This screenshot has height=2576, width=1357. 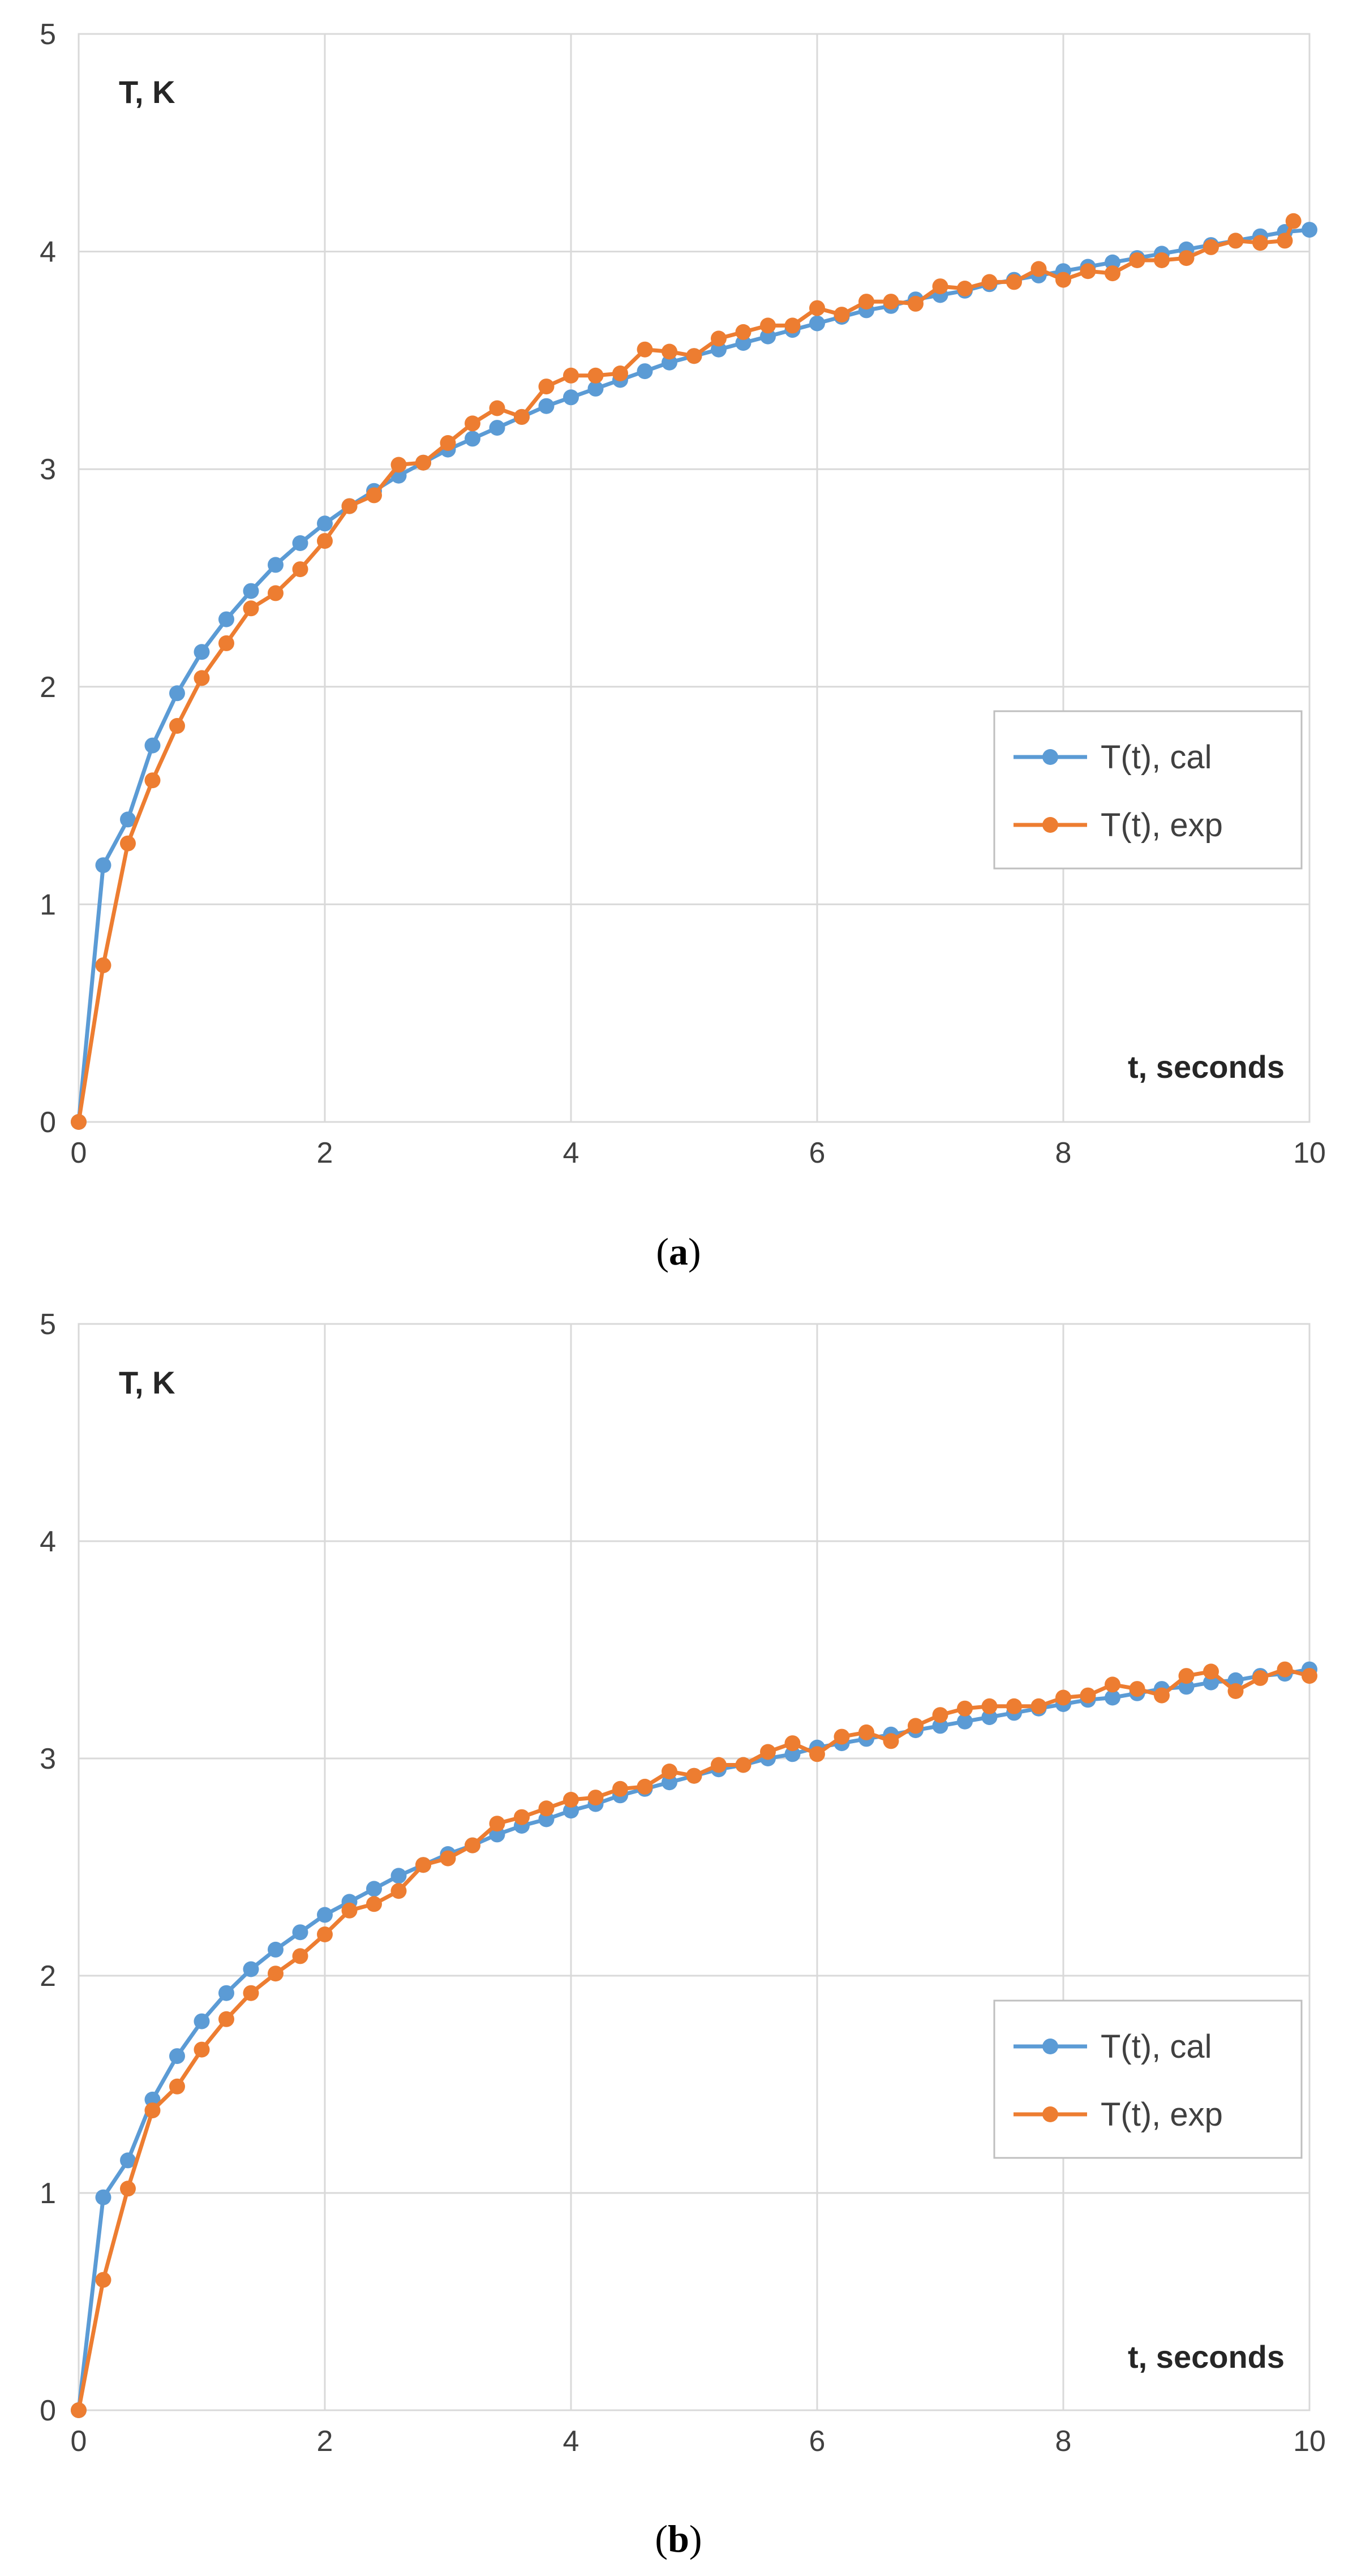 I want to click on x-tick-label: 6, so click(x=817, y=1153).